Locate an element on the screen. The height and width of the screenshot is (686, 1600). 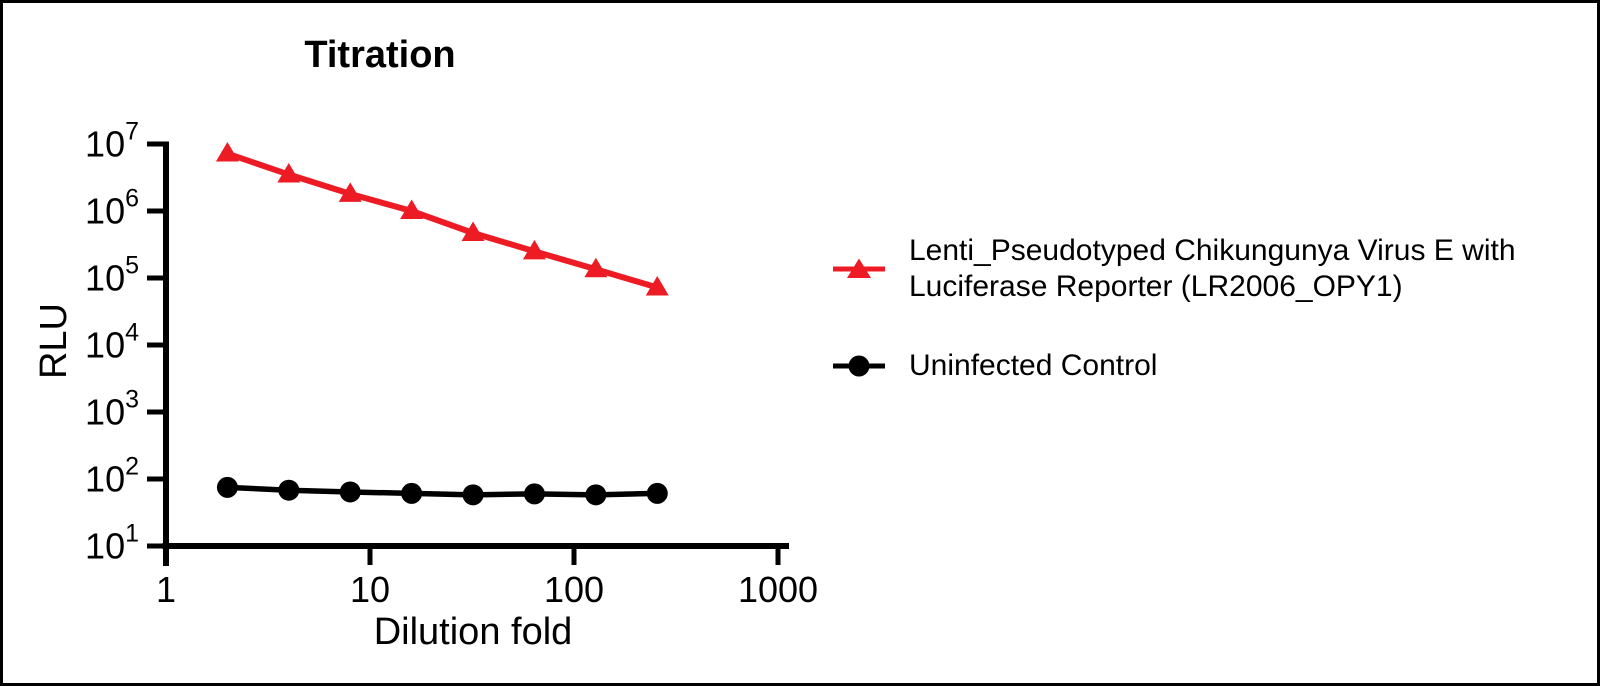
circle-icon is located at coordinates (859, 366).